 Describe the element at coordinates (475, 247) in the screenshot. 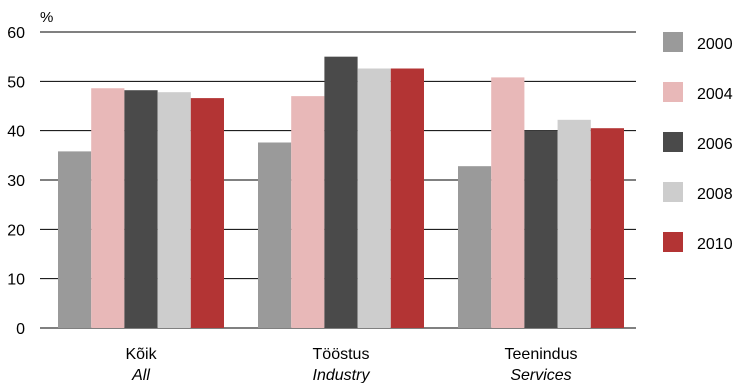

I see `bar-2000-services` at that location.